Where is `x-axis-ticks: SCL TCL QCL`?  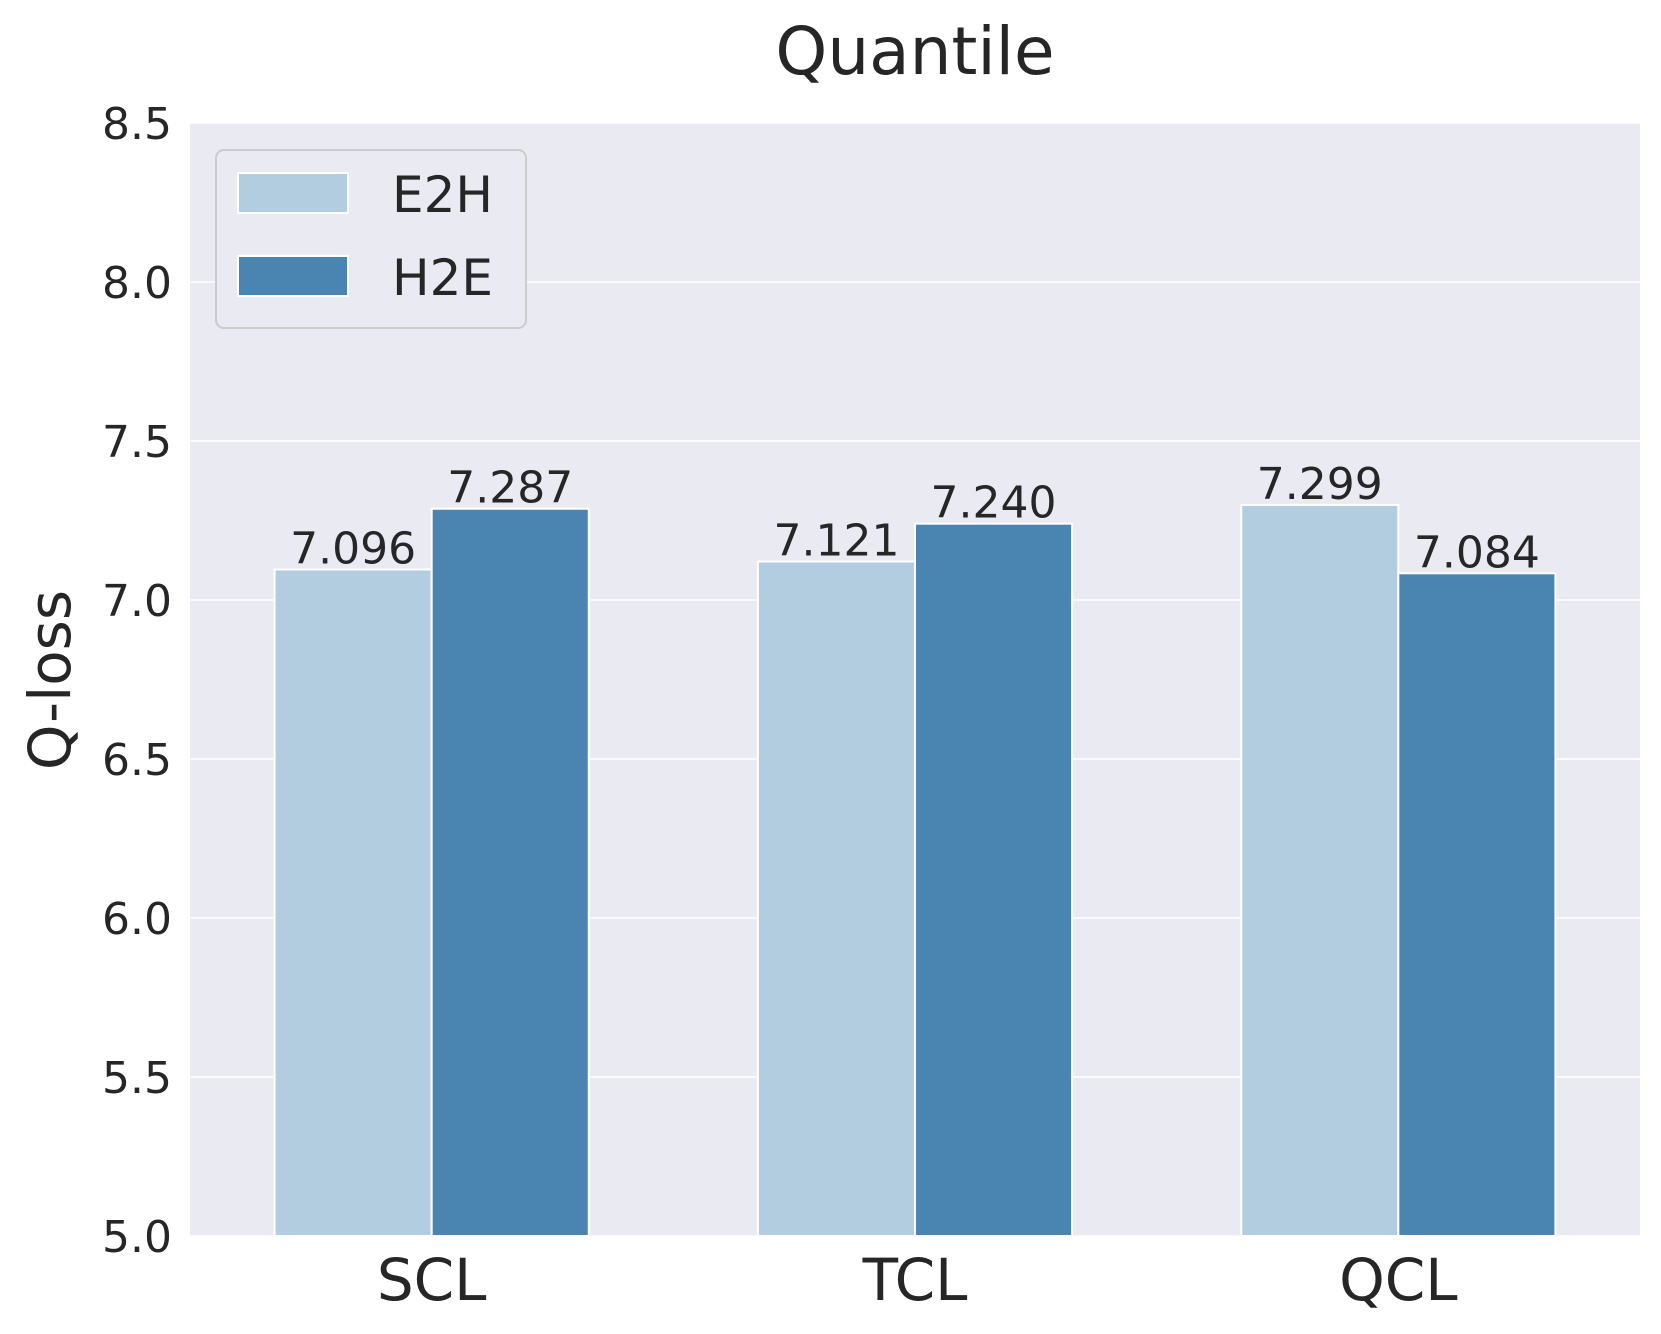
x-axis-ticks: SCL TCL QCL is located at coordinates (917, 1280).